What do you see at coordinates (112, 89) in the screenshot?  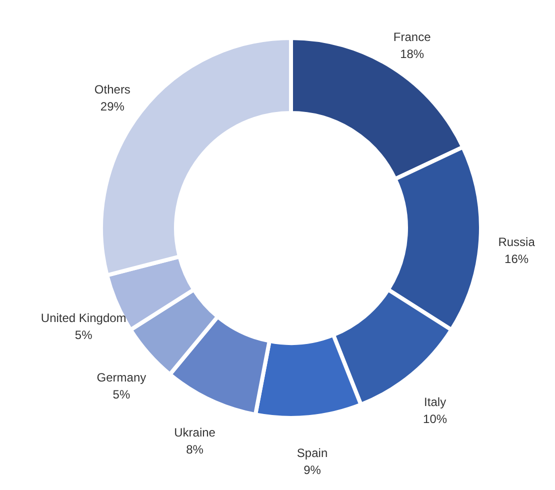 I see `slice-label: Others` at bounding box center [112, 89].